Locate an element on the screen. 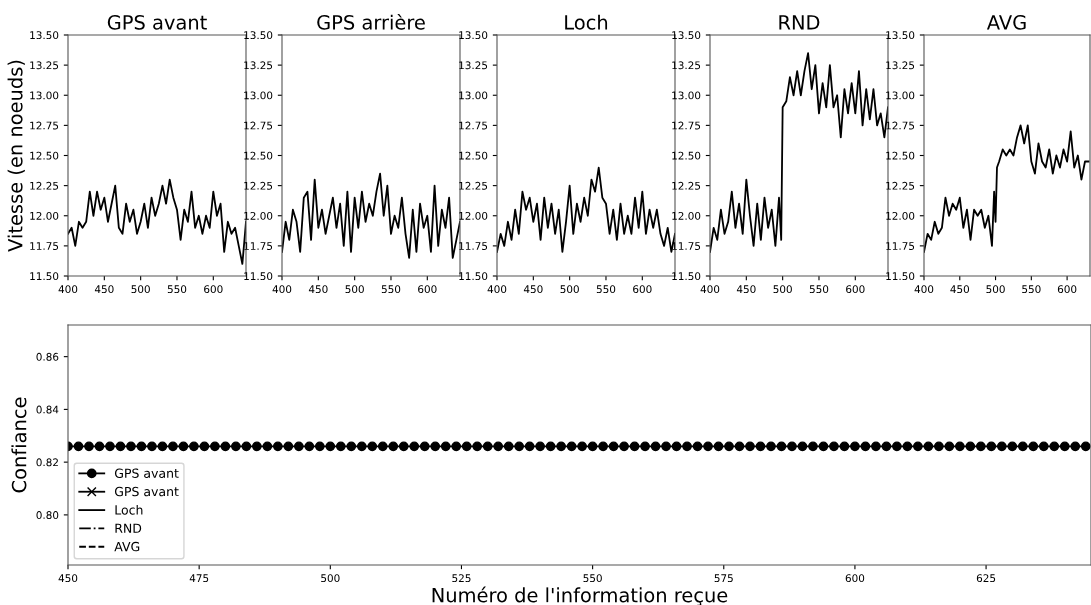 Image resolution: width=1091 pixels, height=605 pixels. legend-label: Loch is located at coordinates (129, 509).